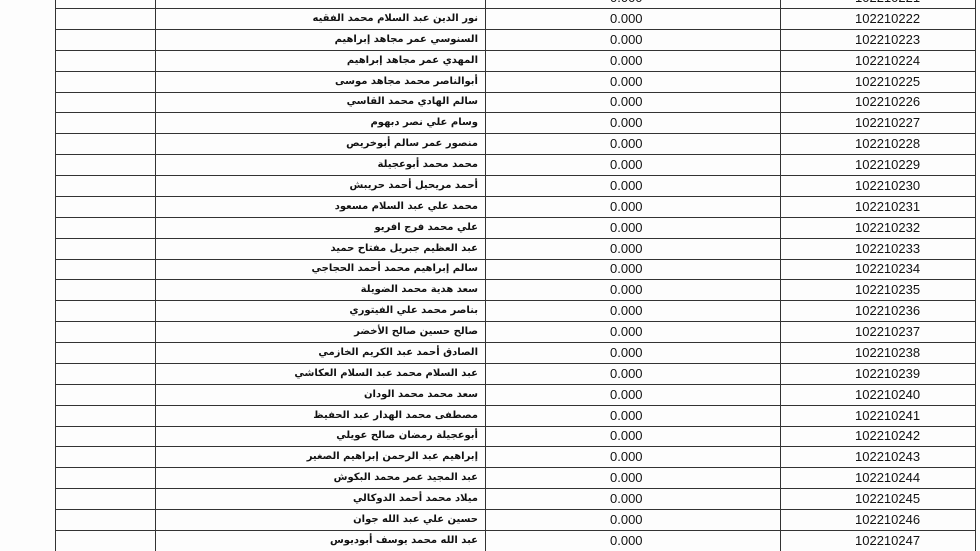  Describe the element at coordinates (426, 227) in the screenshot. I see `name-cell: علي محمد فرج افريو` at that location.